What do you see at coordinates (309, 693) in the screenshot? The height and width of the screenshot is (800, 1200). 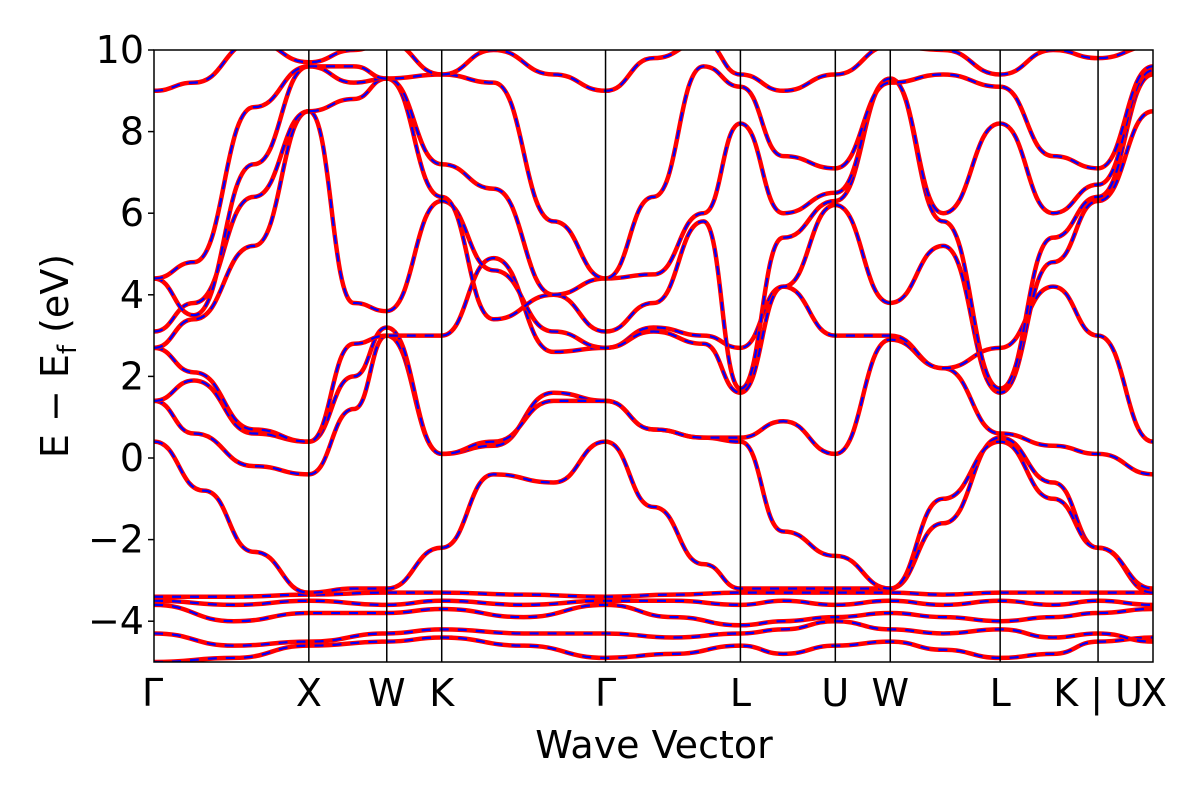 I see `x-tick-label-1: X` at bounding box center [309, 693].